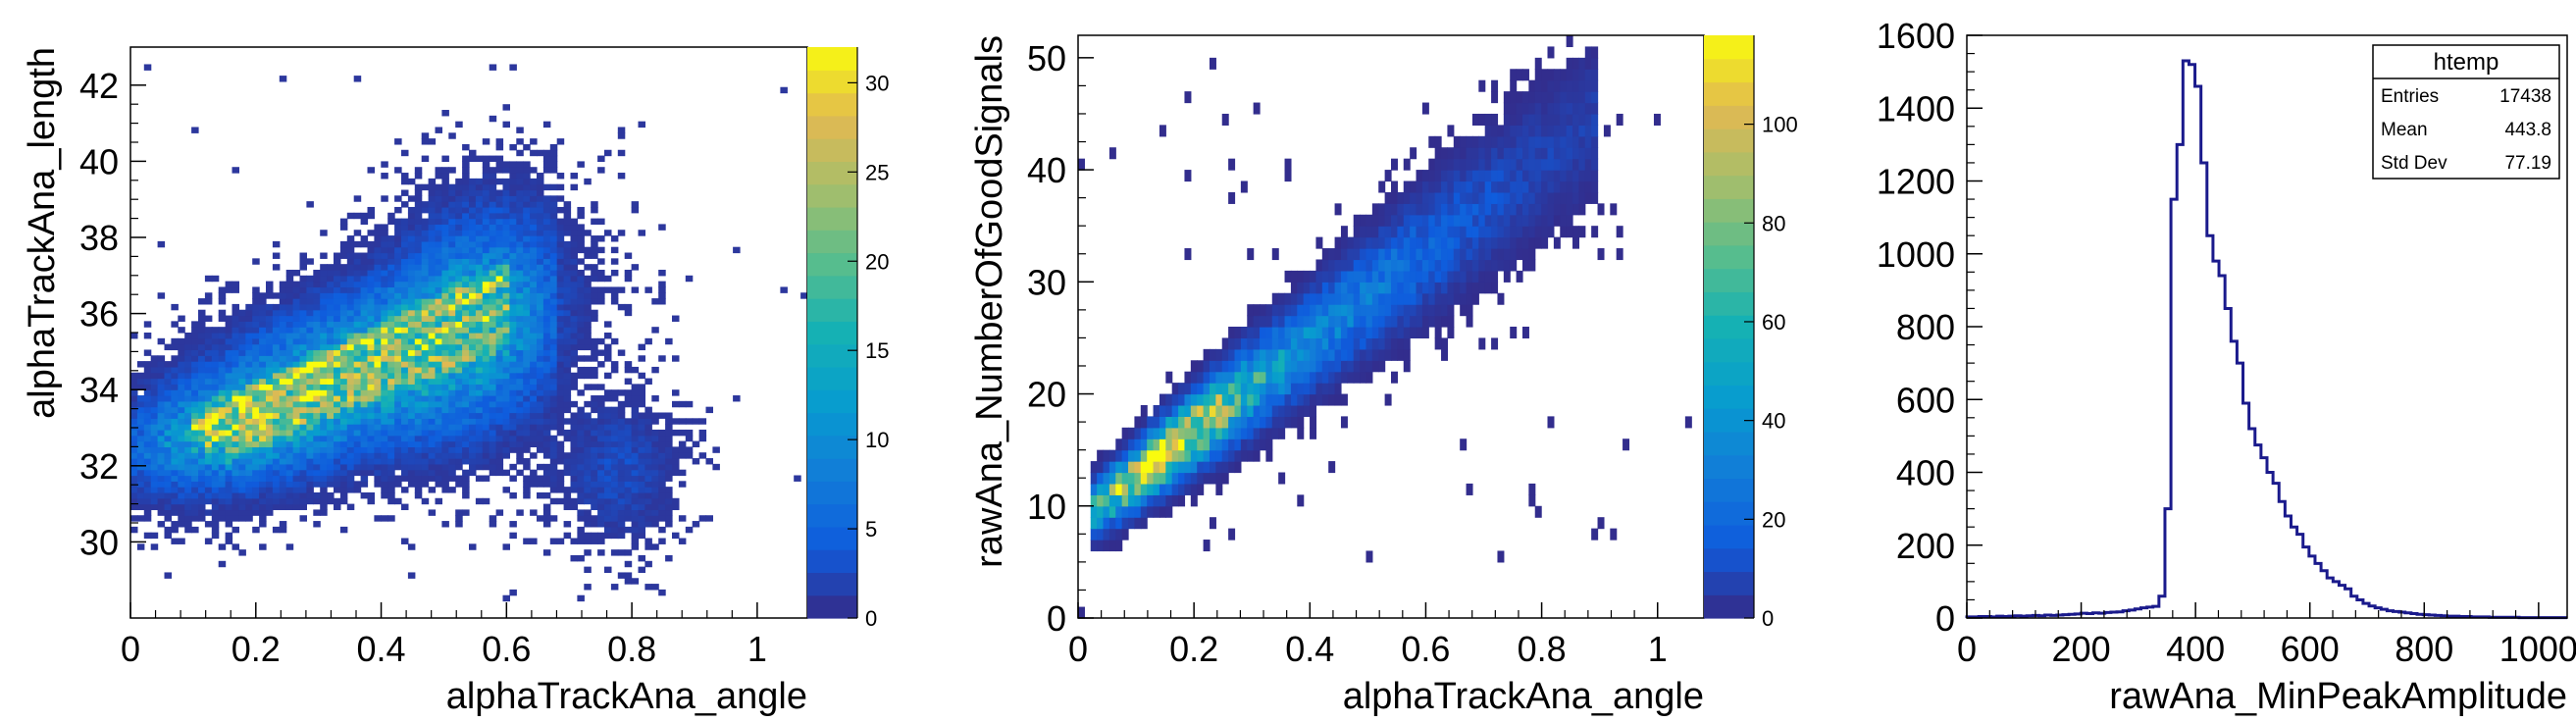  Describe the element at coordinates (757, 649) in the screenshot. I see `x-tick-label: 1` at that location.